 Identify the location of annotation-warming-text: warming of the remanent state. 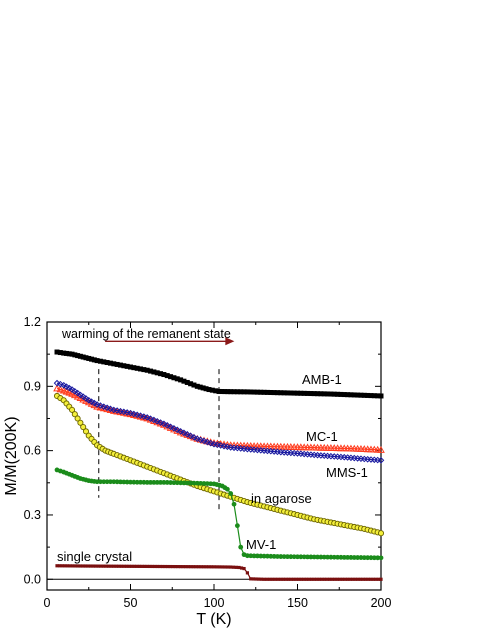
(146, 334).